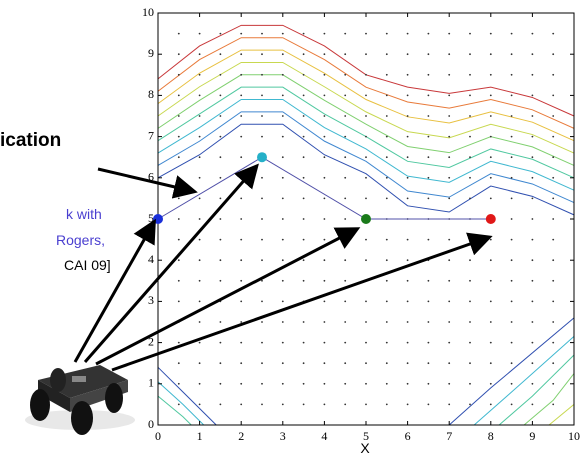 The image size is (588, 462). What do you see at coordinates (283, 436) in the screenshot?
I see `x-tick-label: 3` at bounding box center [283, 436].